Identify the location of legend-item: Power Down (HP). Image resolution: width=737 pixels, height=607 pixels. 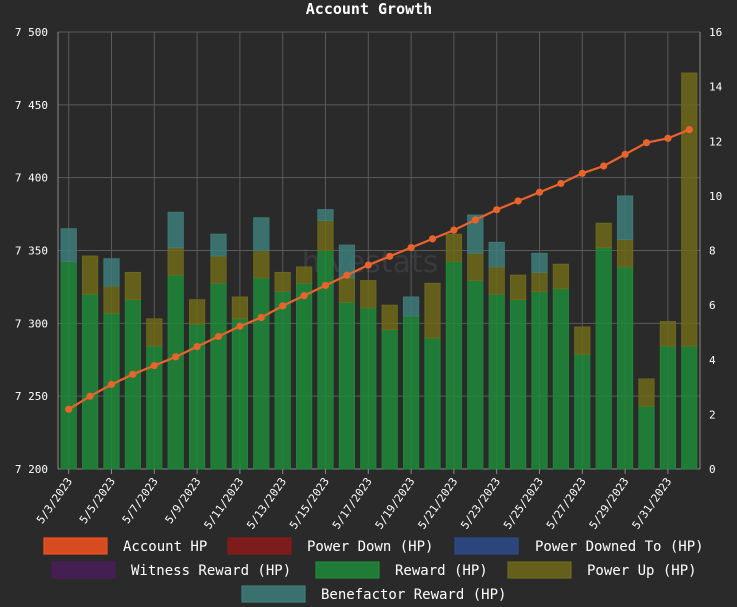
(330, 546).